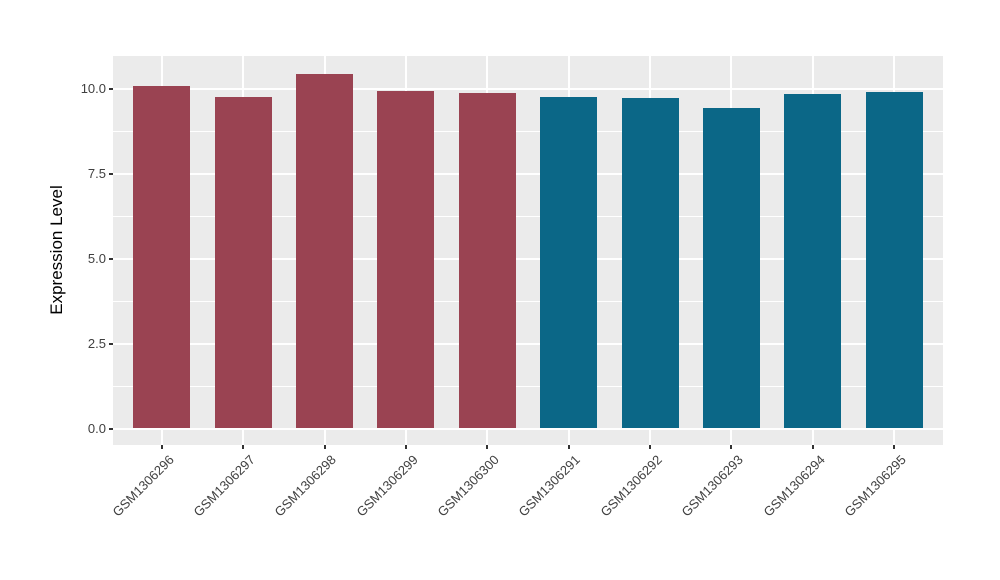  Describe the element at coordinates (387, 486) in the screenshot. I see `x-tick-label-text: GSM1306299` at that location.